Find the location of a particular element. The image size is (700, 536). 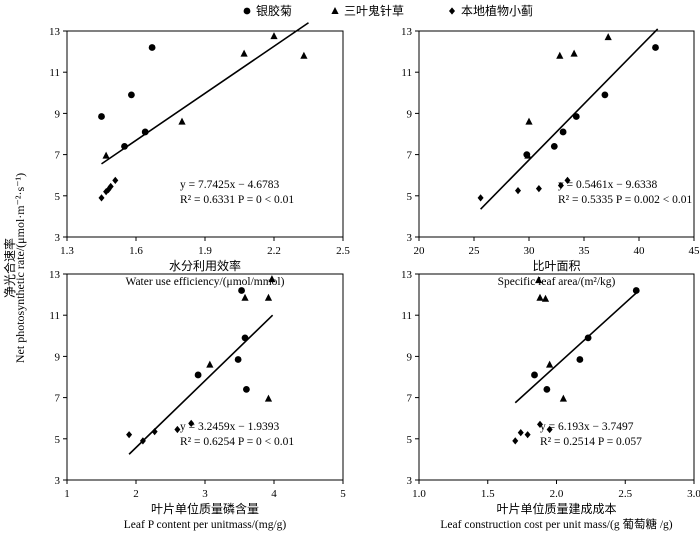

regression-statistics: R² = 0.2514 P = 0.057 is located at coordinates (591, 442).